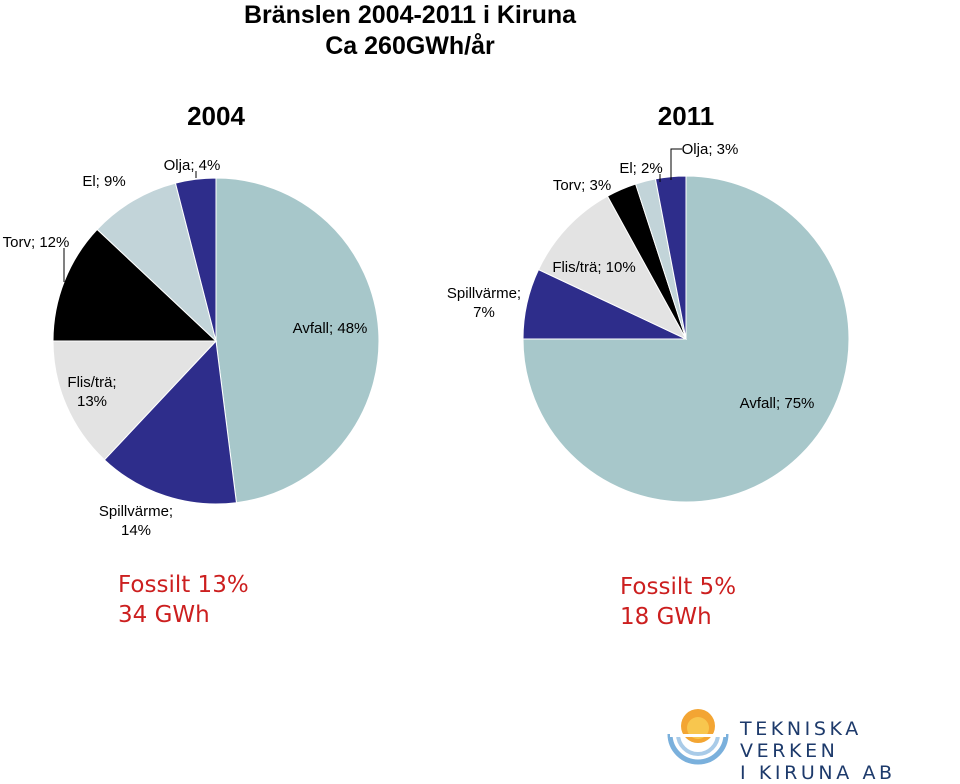 Image resolution: width=960 pixels, height=784 pixels. Describe the element at coordinates (582, 185) in the screenshot. I see `slice-label-torv-2011: Torv; 3%` at that location.